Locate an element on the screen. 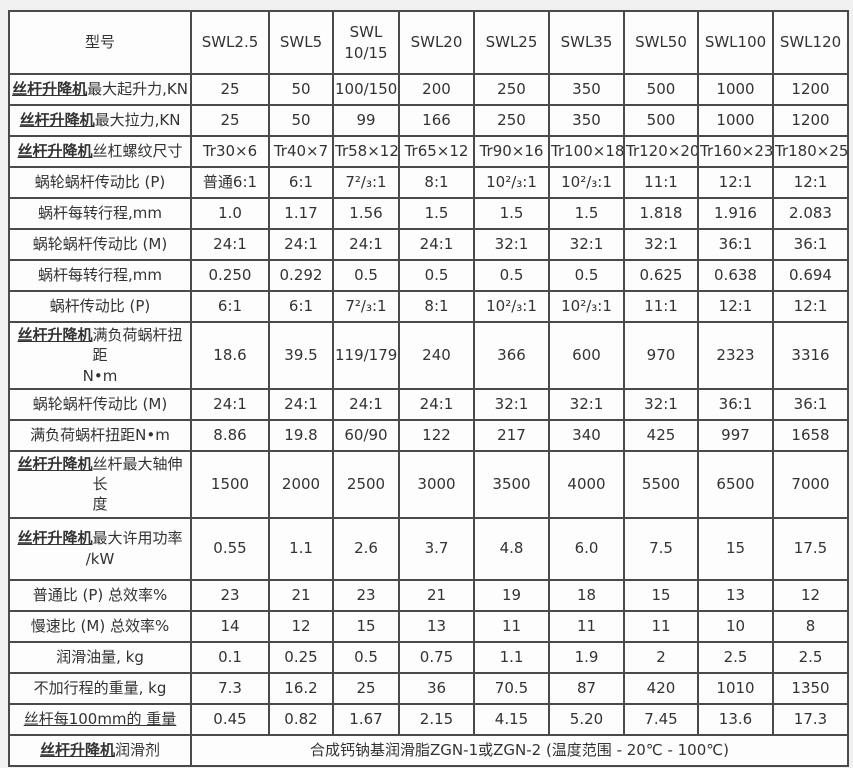 The image size is (853, 768). header-model-label: 型号 is located at coordinates (100, 42).